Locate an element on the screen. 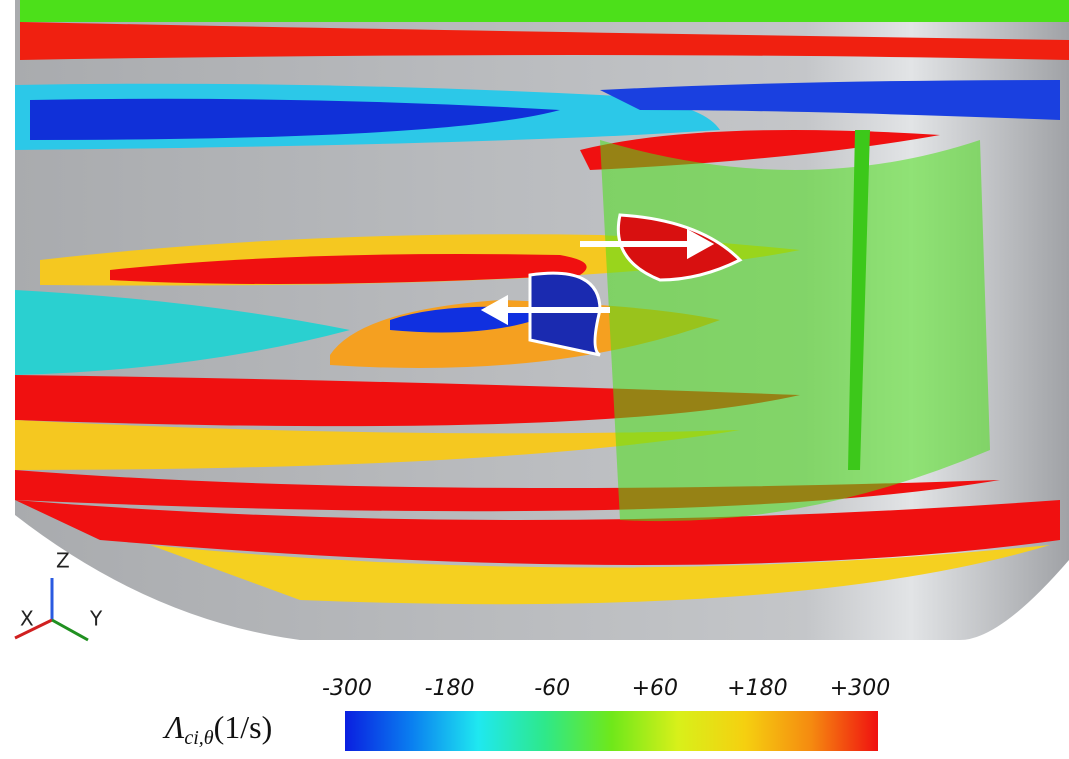 This screenshot has width=1069, height=759. colorbar-tick-label: +60 is located at coordinates (655, 688).